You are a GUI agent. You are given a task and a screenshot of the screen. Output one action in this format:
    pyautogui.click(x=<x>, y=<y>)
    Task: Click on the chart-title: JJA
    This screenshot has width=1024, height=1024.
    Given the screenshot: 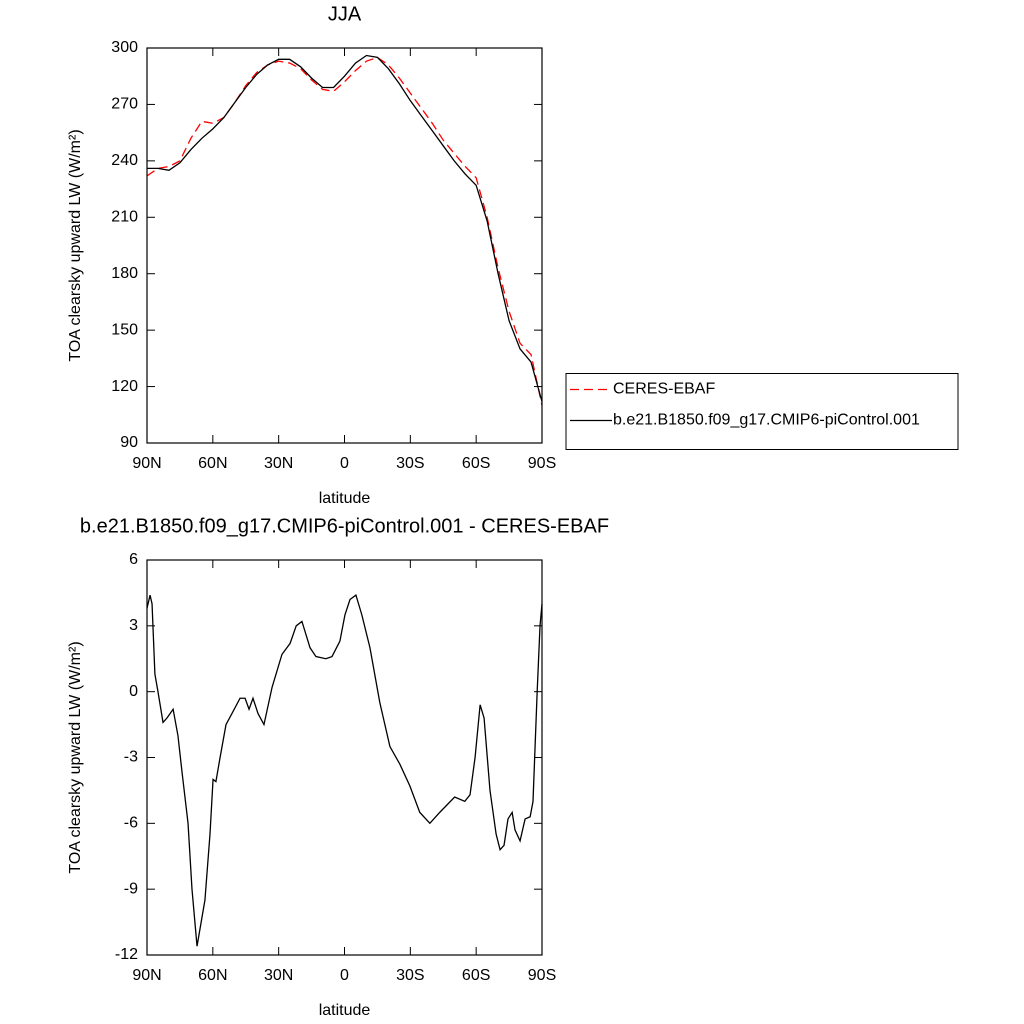 What is the action you would take?
    pyautogui.click(x=345, y=14)
    